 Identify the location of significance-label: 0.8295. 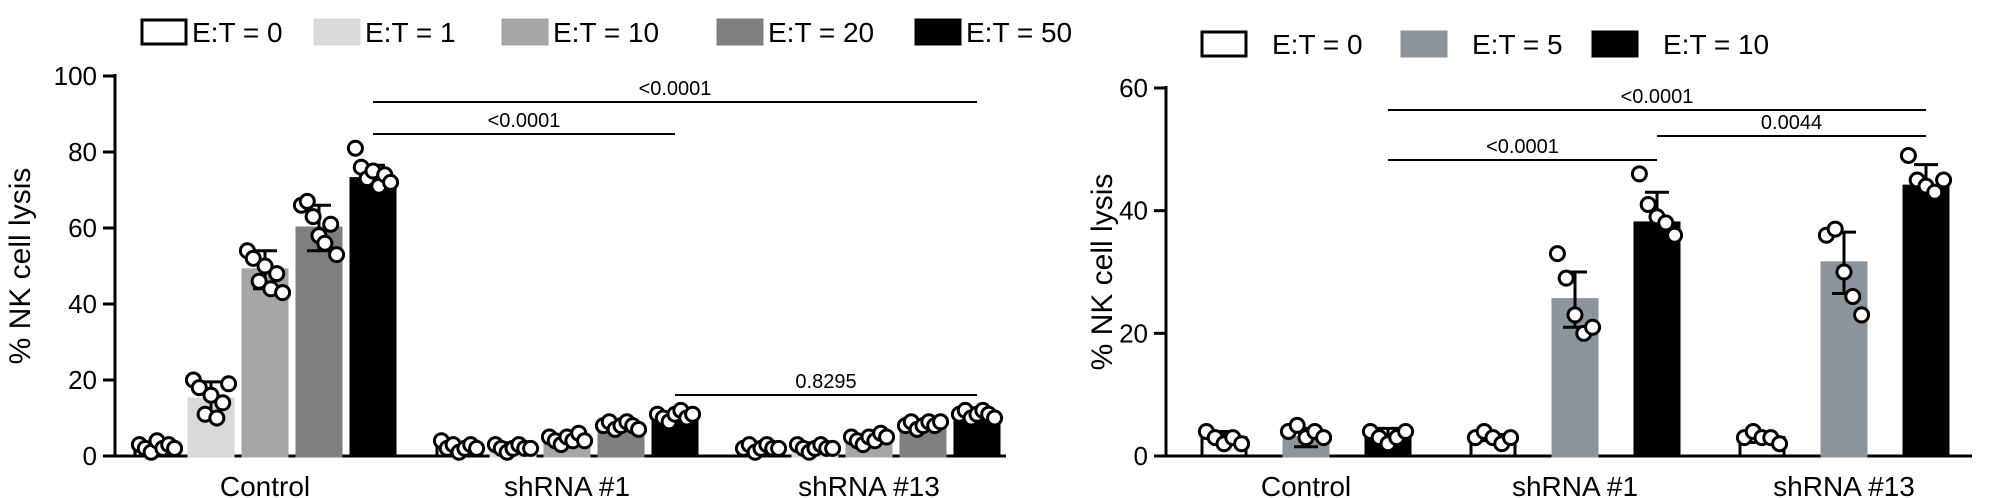
(825, 382).